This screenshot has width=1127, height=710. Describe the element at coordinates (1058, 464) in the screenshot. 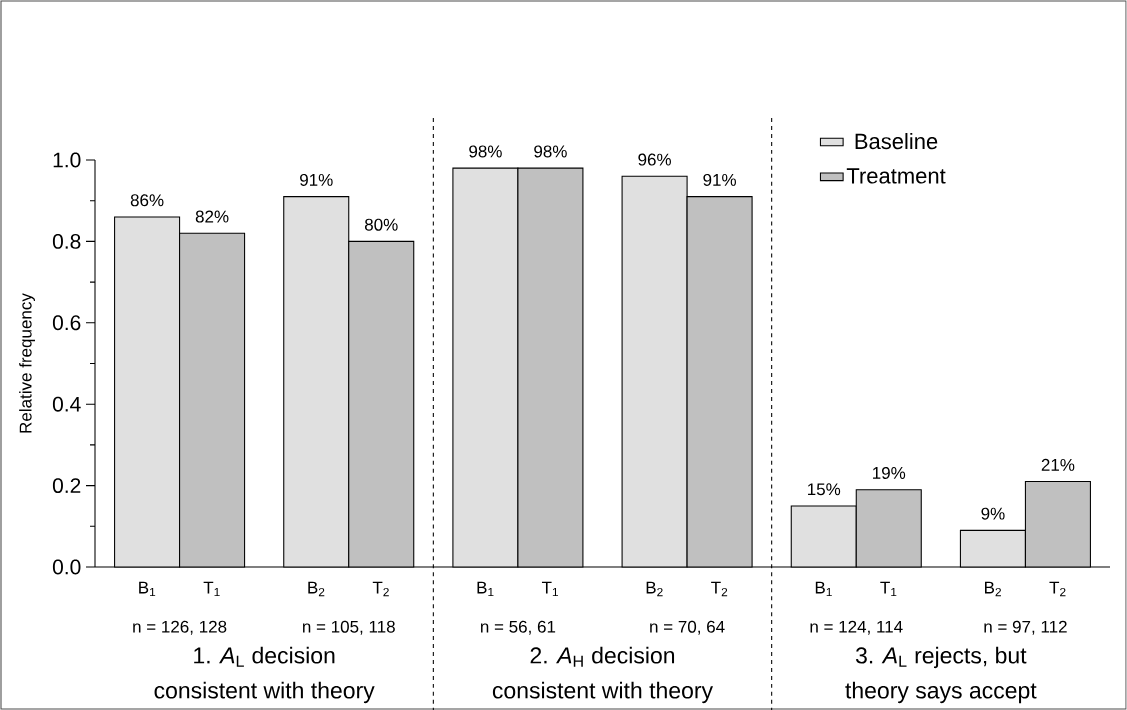

I see `data-label: 21%` at that location.